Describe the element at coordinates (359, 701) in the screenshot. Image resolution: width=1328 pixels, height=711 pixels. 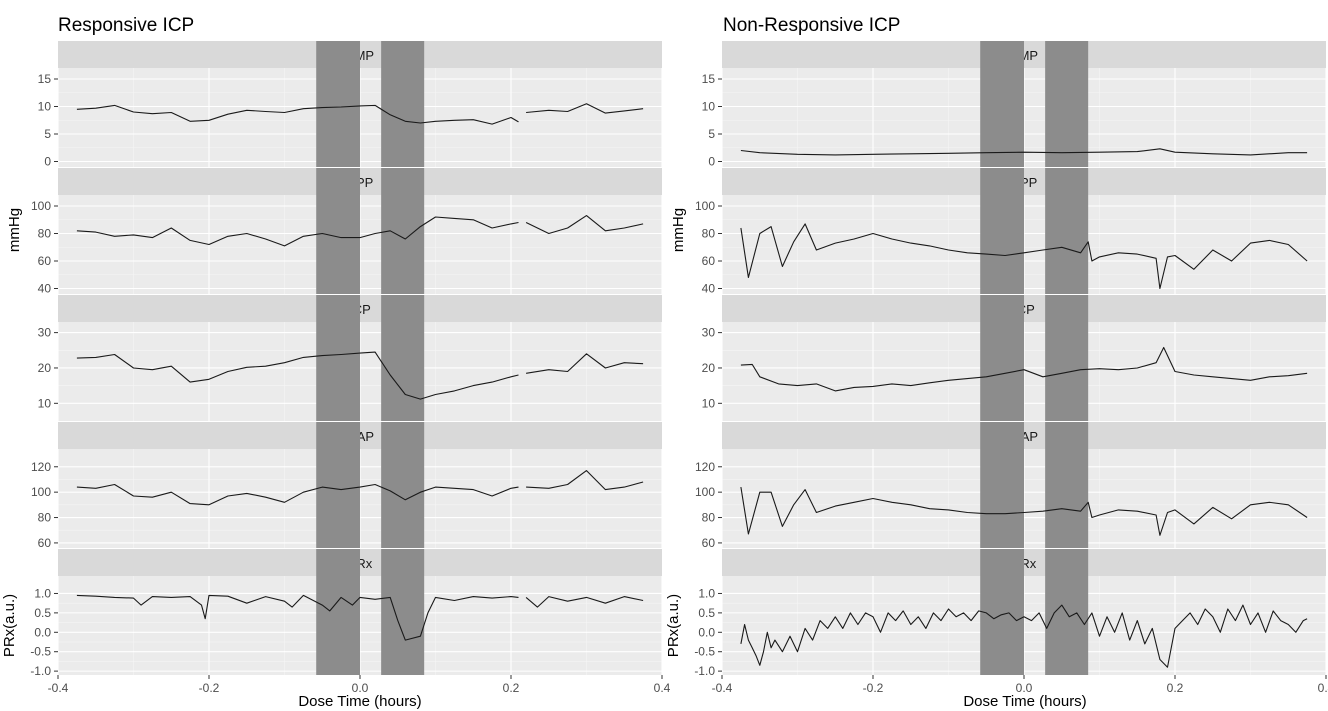
I see `x-axis-title-responsive: Dose Time (hours)` at that location.